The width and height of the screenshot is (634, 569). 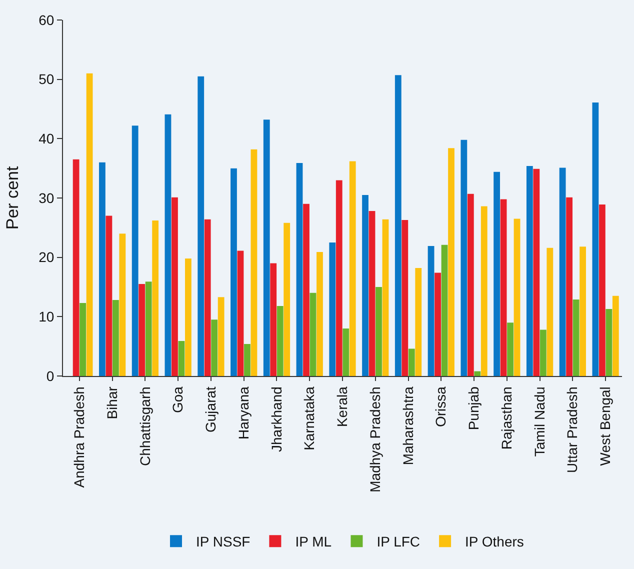 What do you see at coordinates (440, 407) in the screenshot?
I see `x-tick-label: Orissa` at bounding box center [440, 407].